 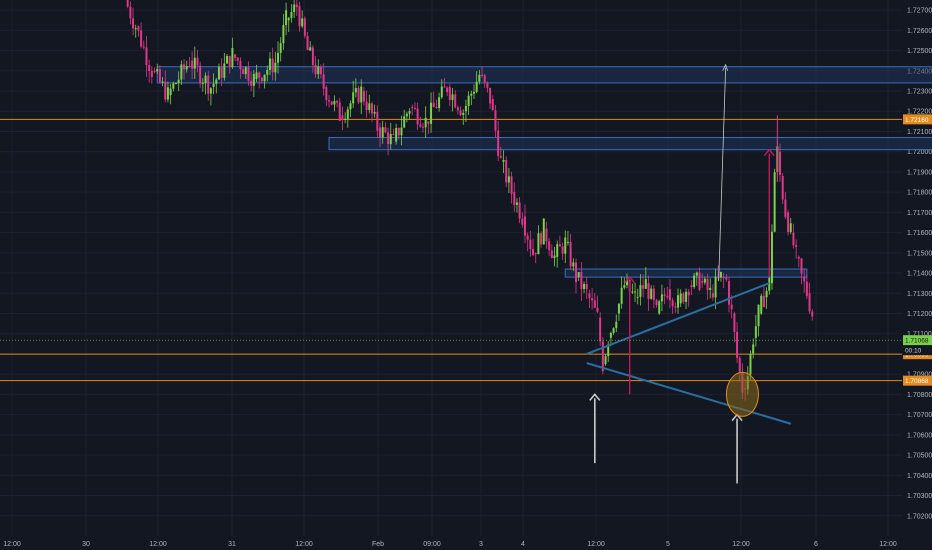 I want to click on time-tick-label: 31, so click(x=232, y=544).